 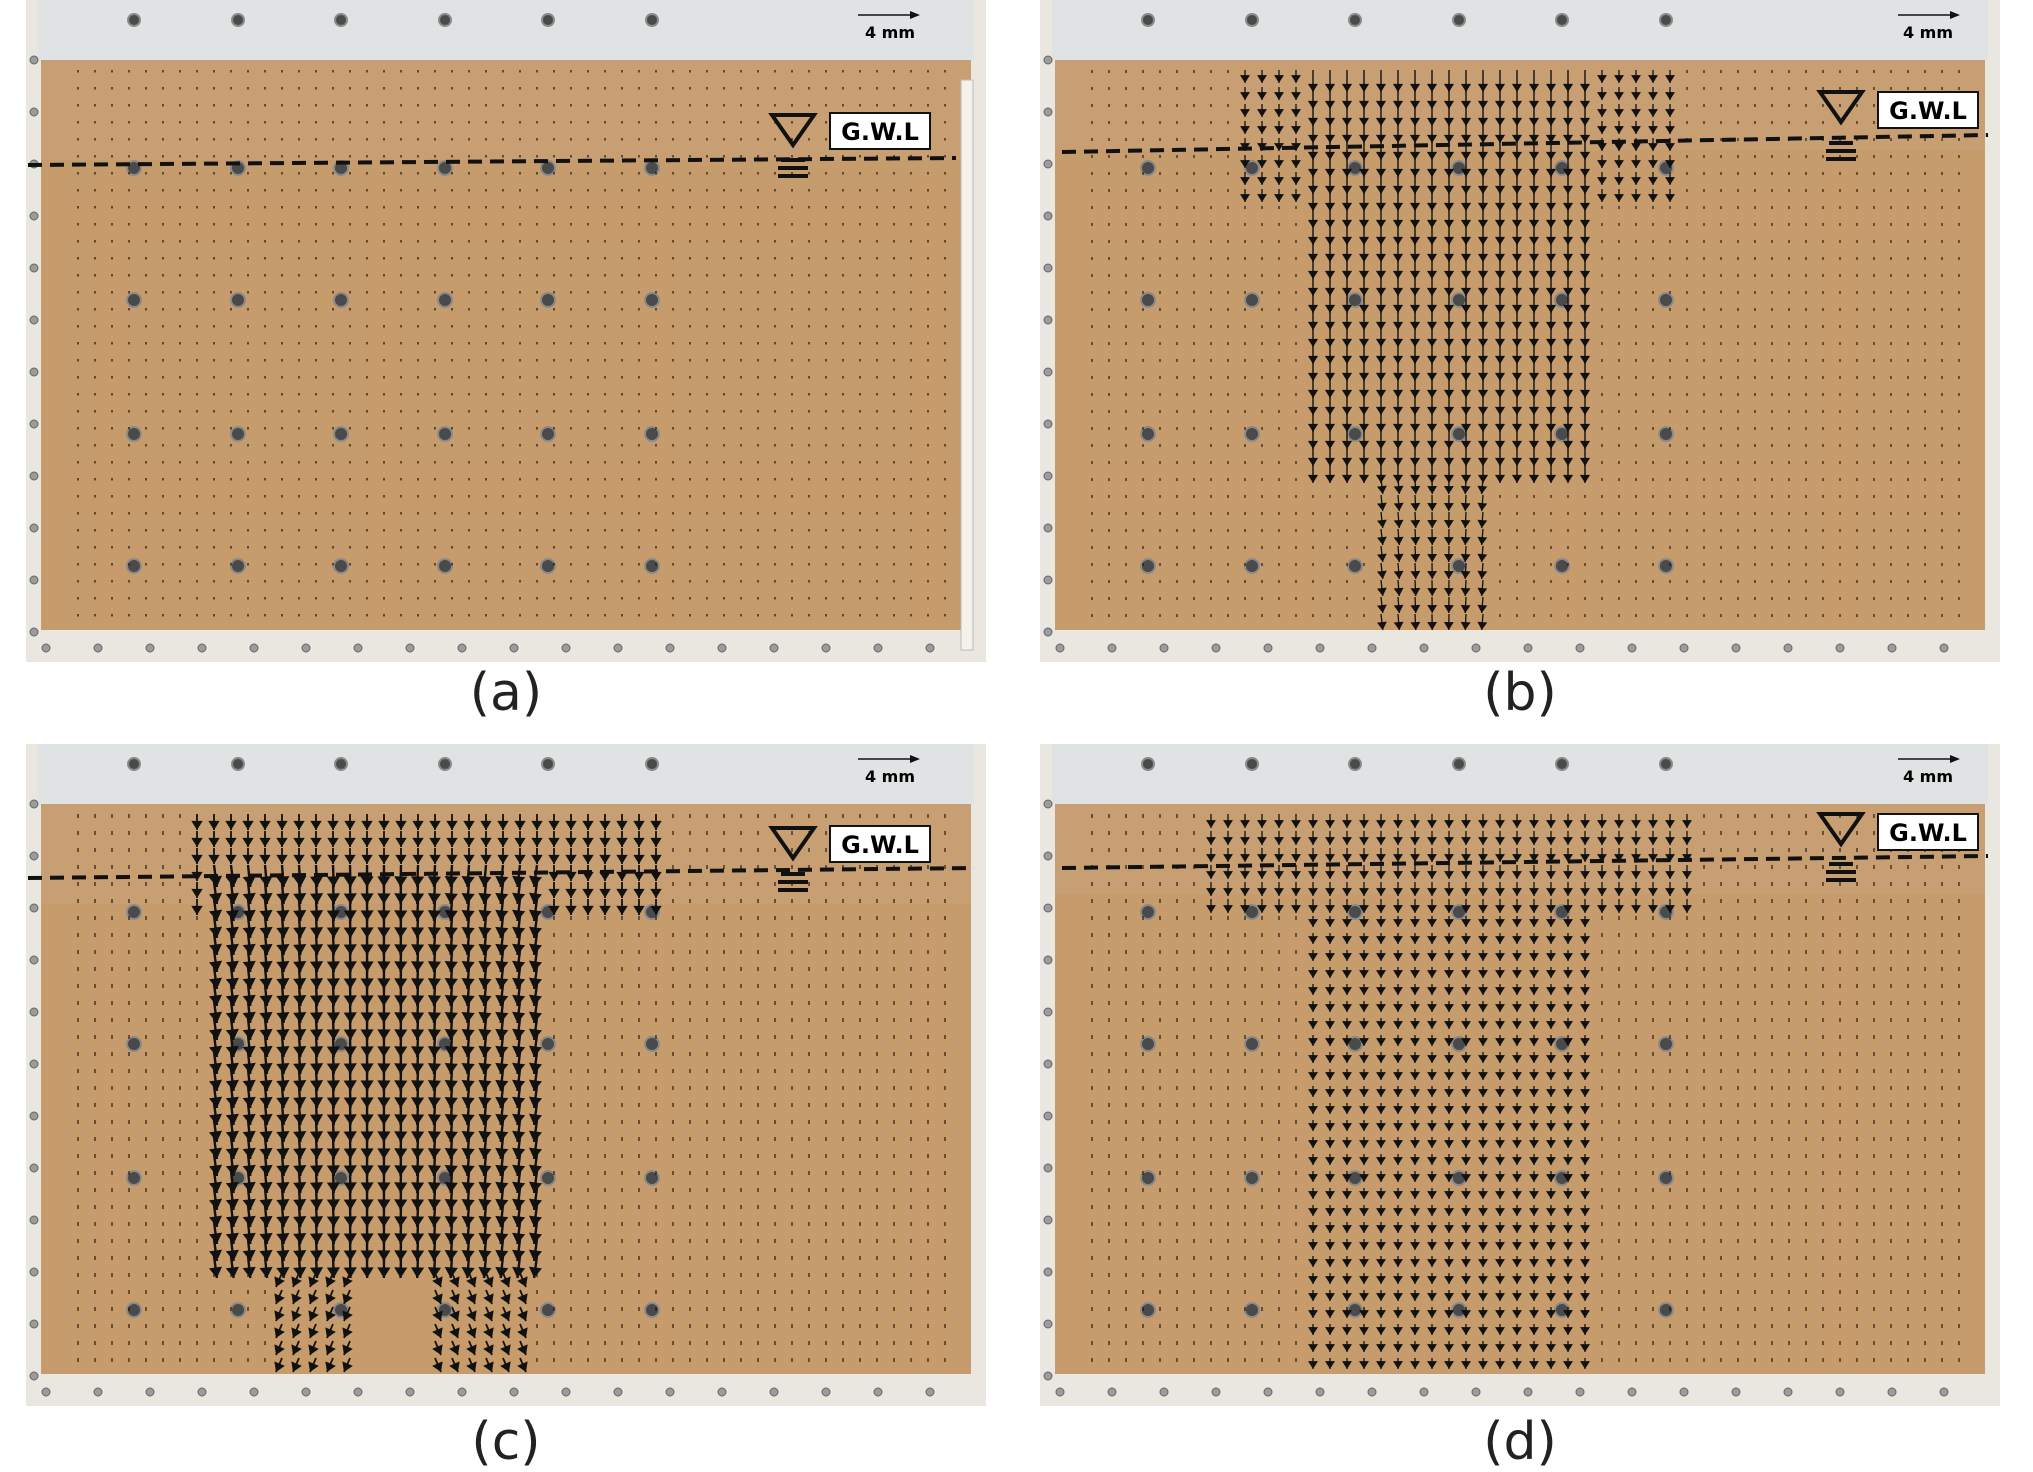 What do you see at coordinates (506, 693) in the screenshot?
I see `caption-a: (a)` at bounding box center [506, 693].